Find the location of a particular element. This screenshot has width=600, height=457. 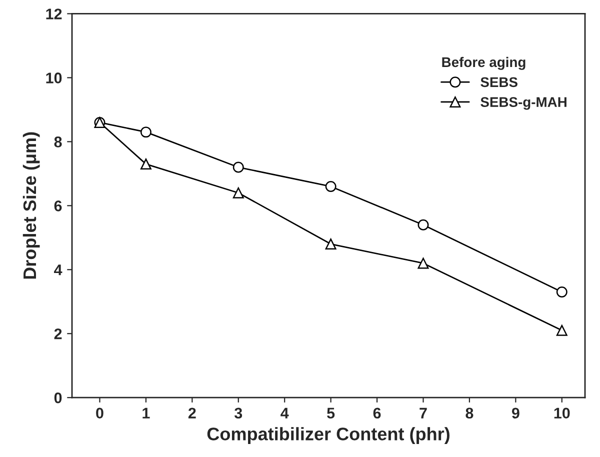

x-tick-label: 7 is located at coordinates (423, 413).